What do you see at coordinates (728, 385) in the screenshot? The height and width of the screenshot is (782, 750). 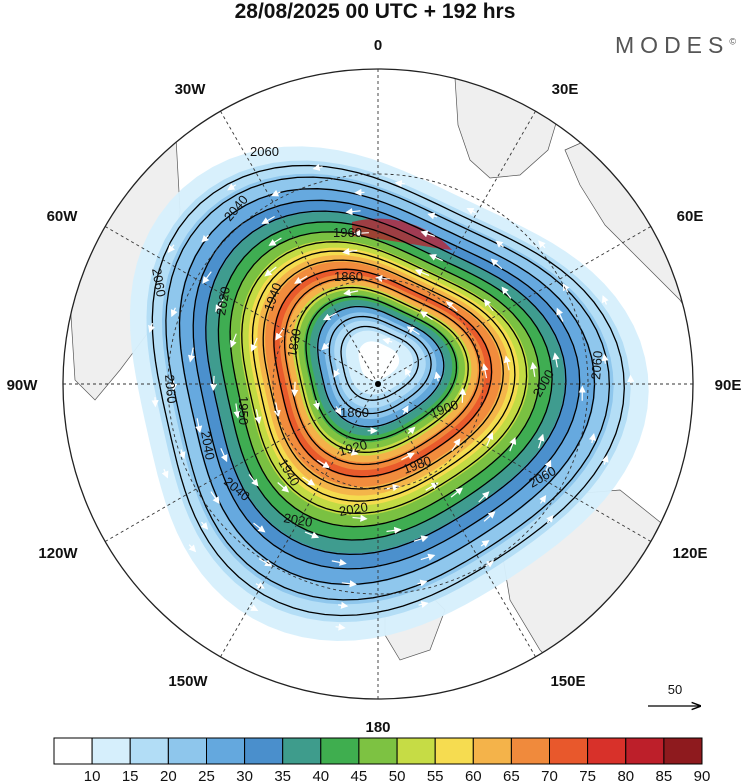 I see `lon-label-90e: 90E` at bounding box center [728, 385].